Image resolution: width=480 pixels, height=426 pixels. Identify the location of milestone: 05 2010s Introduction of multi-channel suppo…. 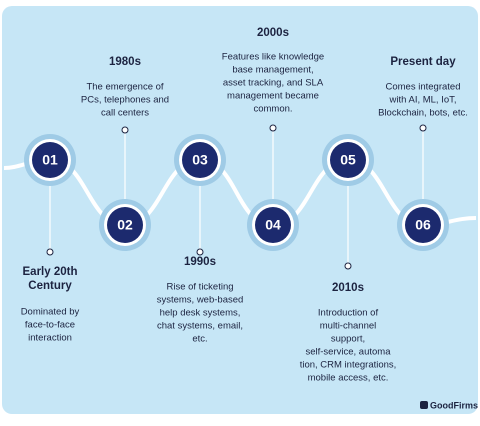
(348, 259).